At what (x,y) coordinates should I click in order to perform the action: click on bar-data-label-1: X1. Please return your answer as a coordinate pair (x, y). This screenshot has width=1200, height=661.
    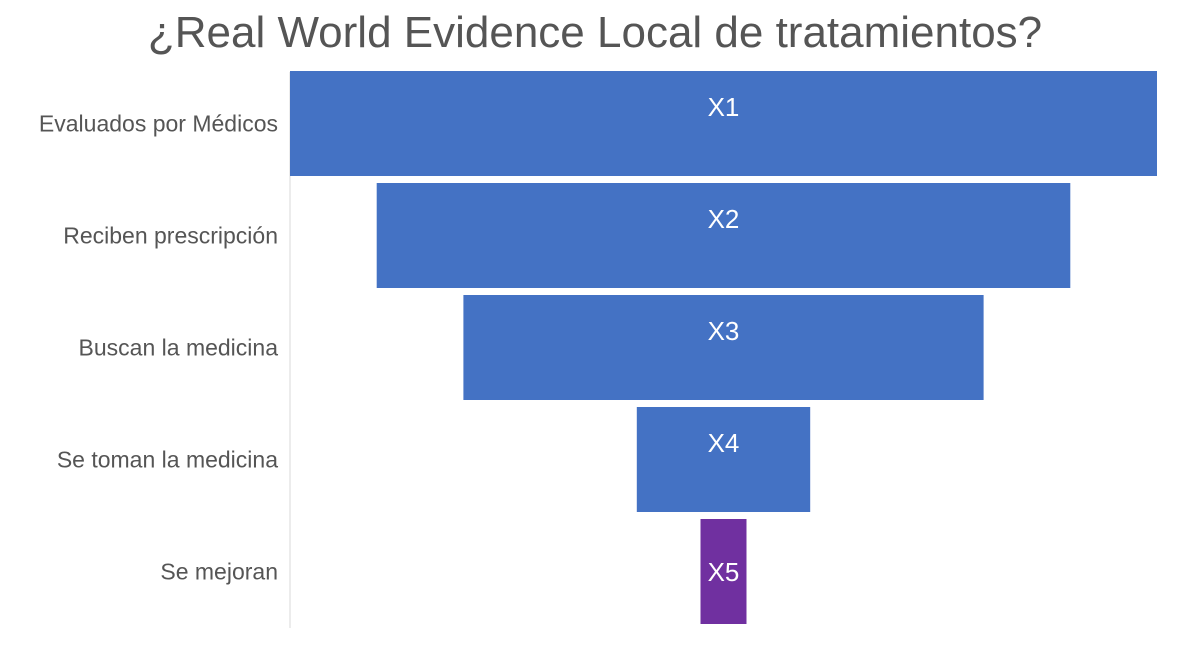
    Looking at the image, I should click on (724, 107).